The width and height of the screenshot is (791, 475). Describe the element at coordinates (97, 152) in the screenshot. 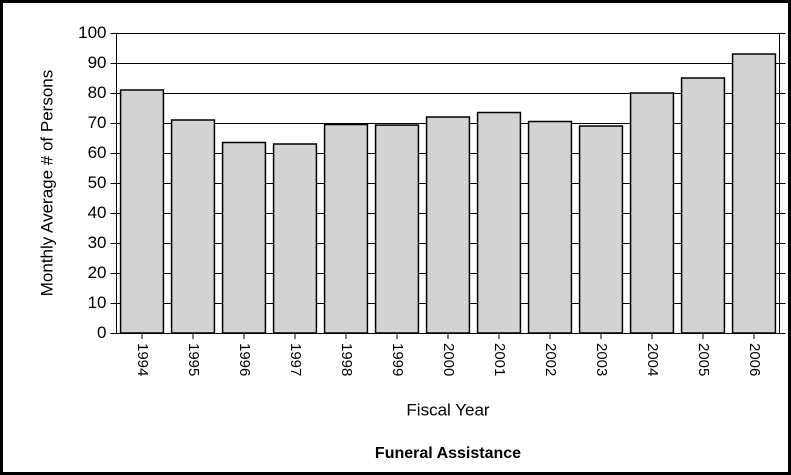

I see `y-tick-label: 60` at that location.